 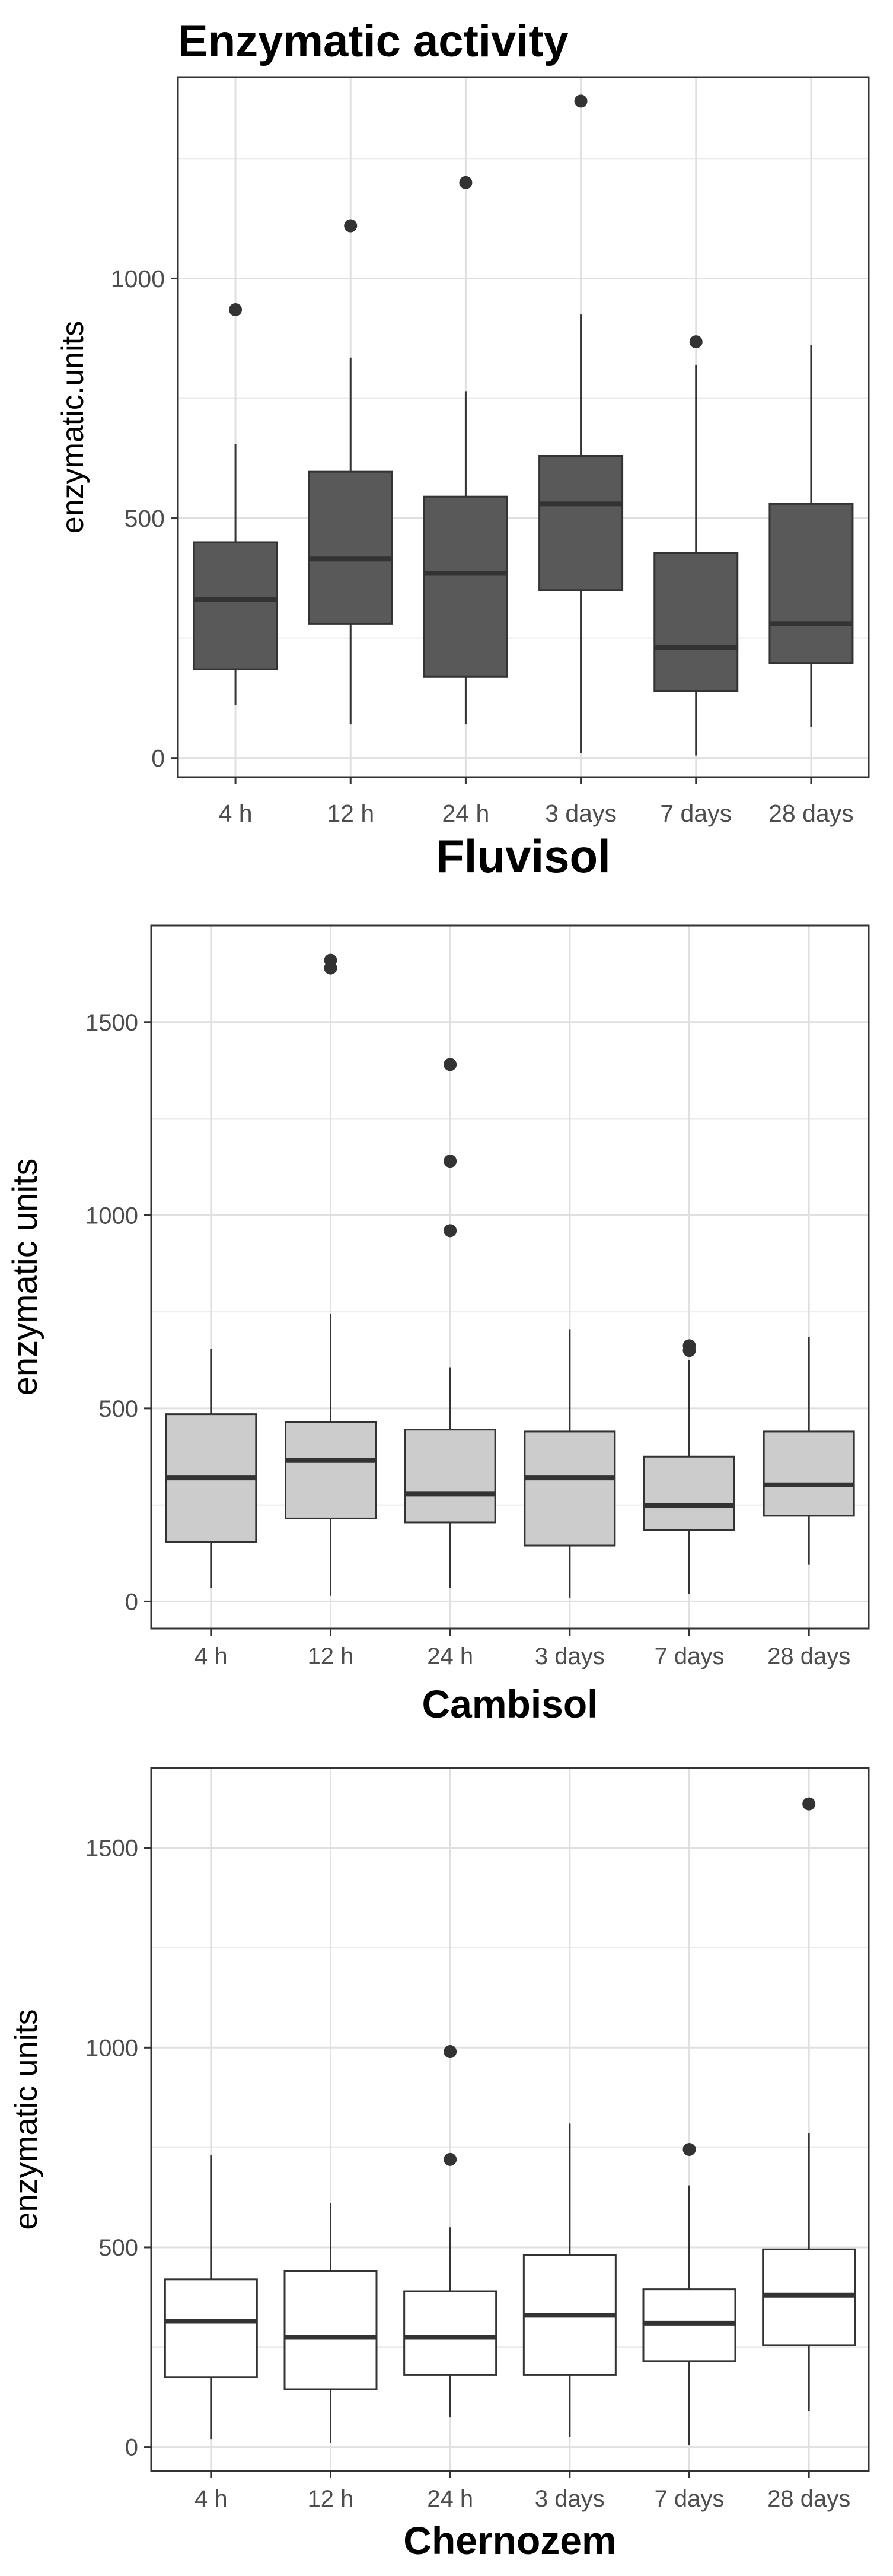 I want to click on cambisol-box-7-days, so click(x=689, y=1466).